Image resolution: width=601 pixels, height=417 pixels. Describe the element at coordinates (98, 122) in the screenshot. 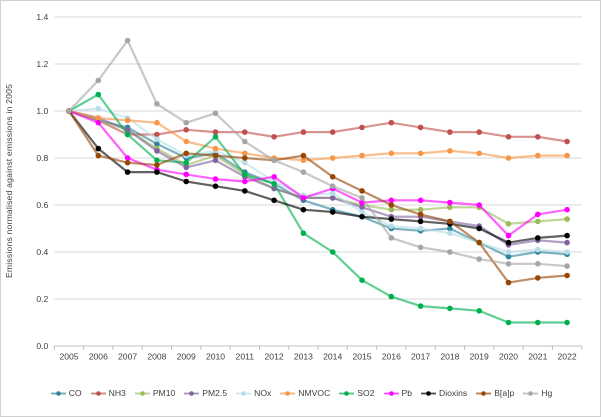

I see `data-point-pb-2006` at that location.